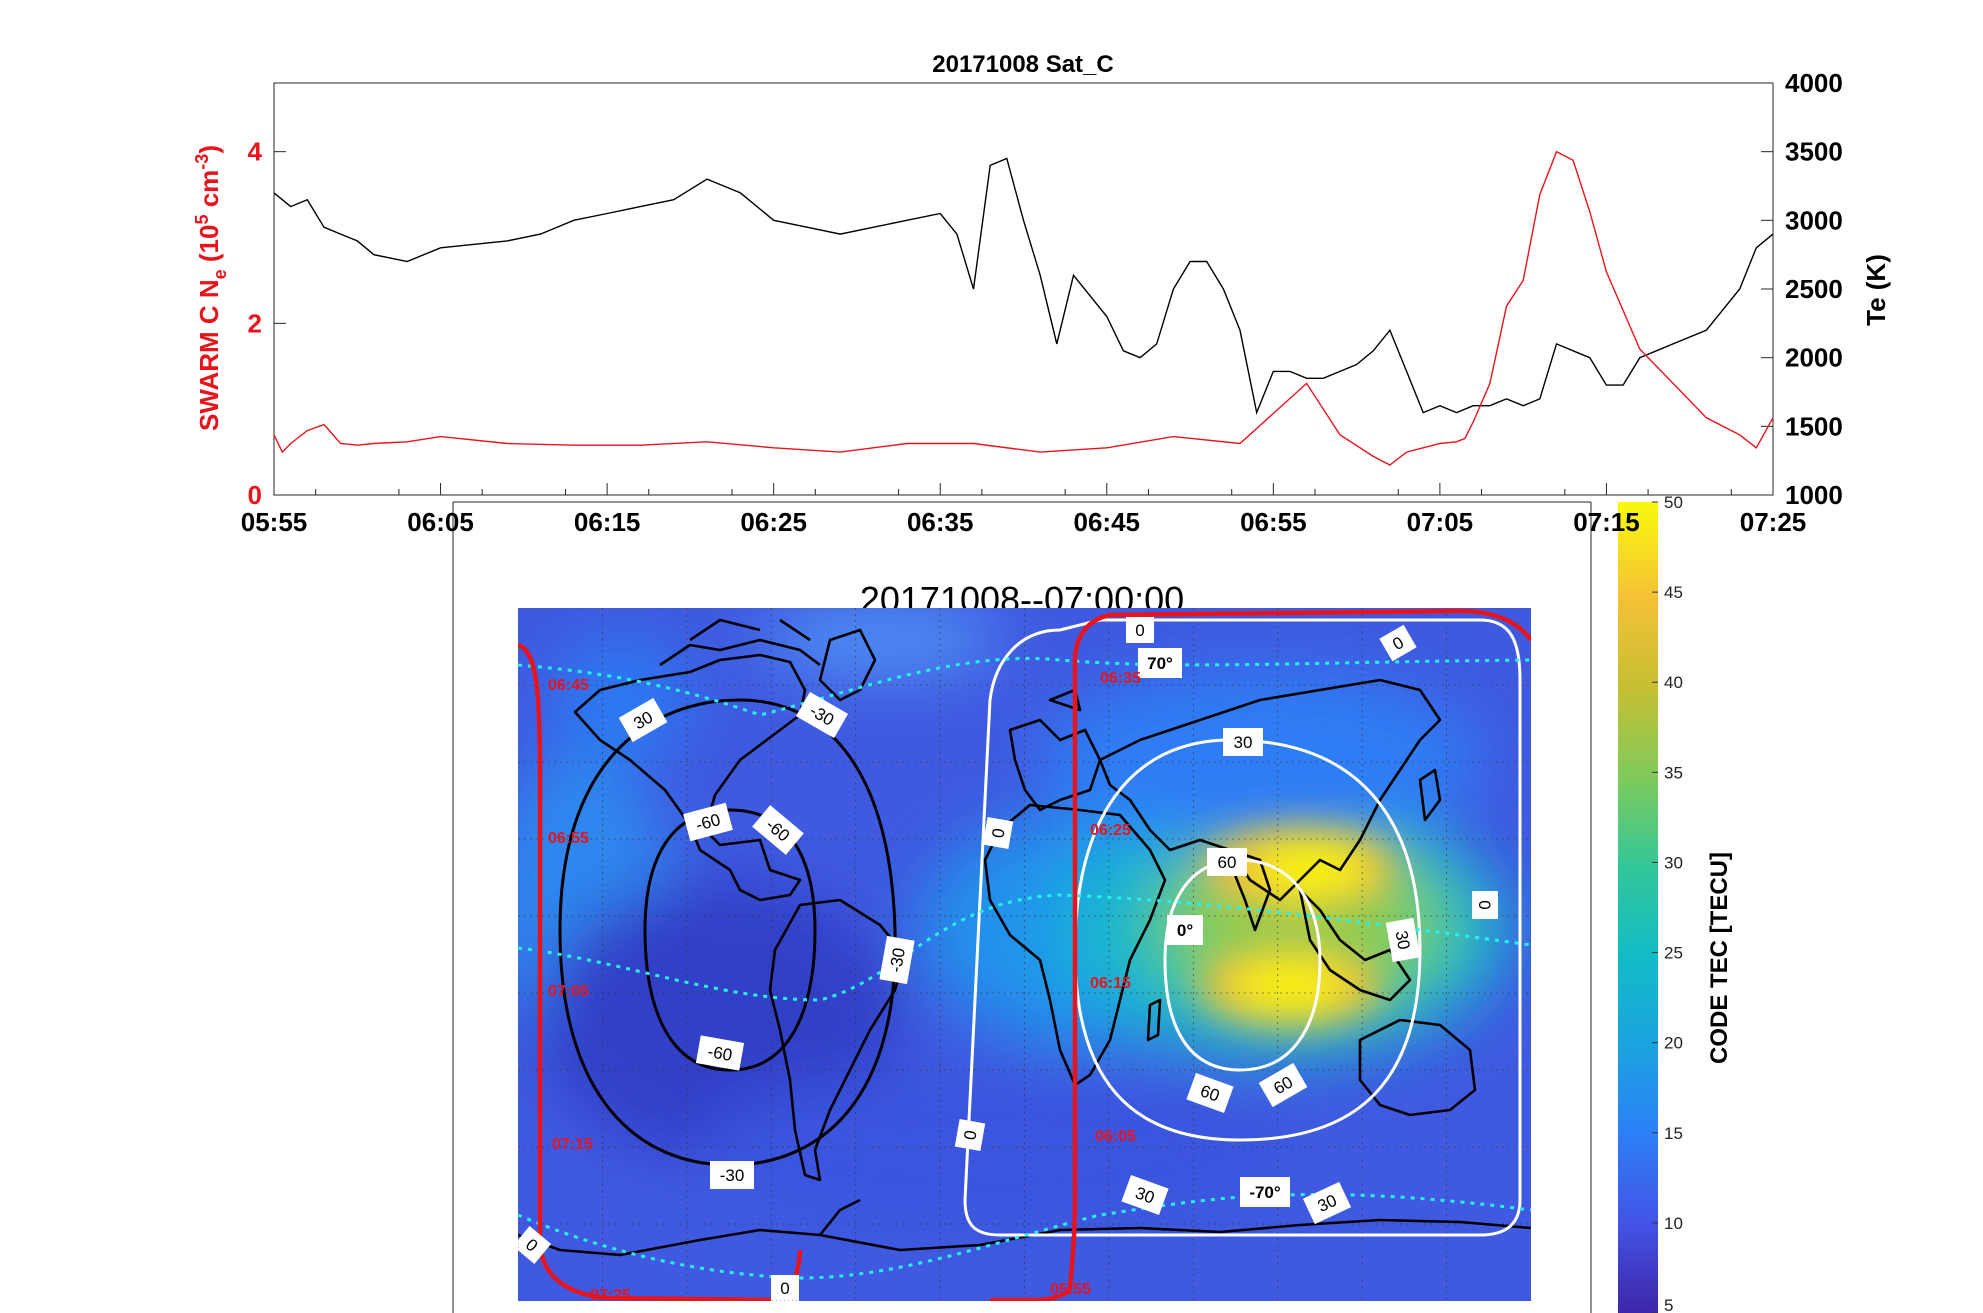  I want to click on maglat-70n, so click(1024, 686).